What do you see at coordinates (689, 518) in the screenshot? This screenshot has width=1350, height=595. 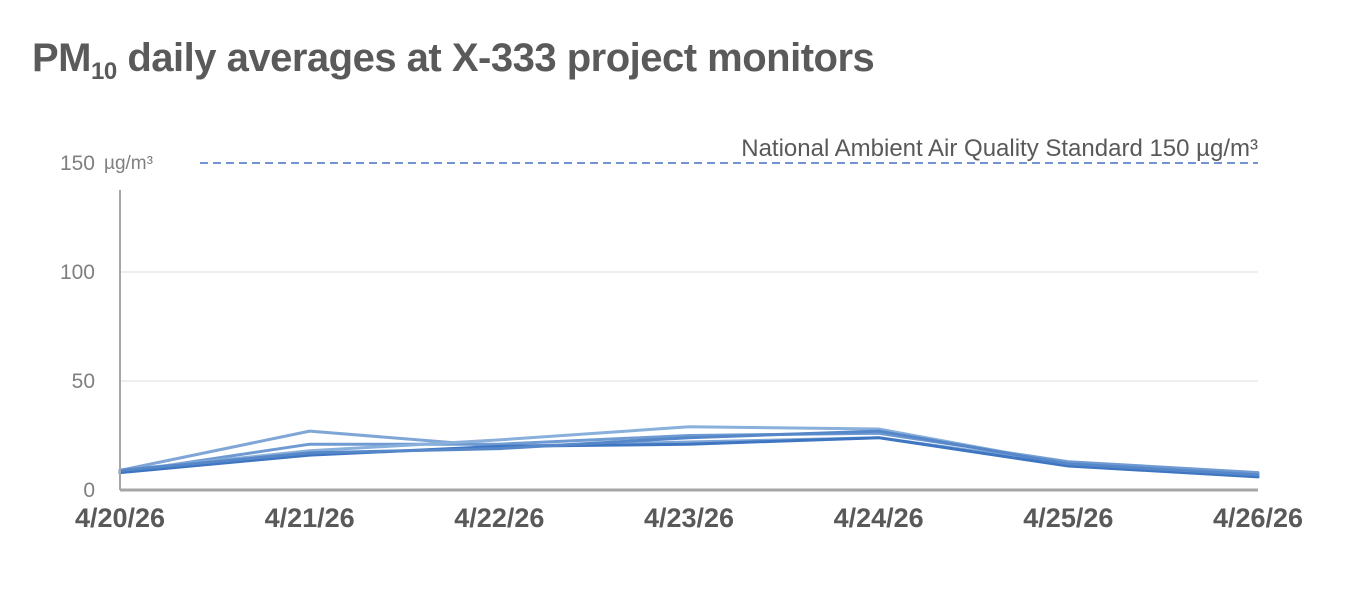 I see `x-tick-label-4: 4/23/26` at bounding box center [689, 518].